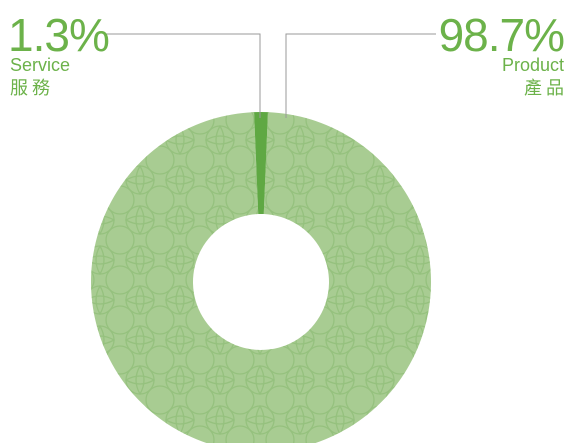 This screenshot has height=443, width=568. Describe the element at coordinates (59, 35) in the screenshot. I see `service-percentage: 1.3%` at that location.